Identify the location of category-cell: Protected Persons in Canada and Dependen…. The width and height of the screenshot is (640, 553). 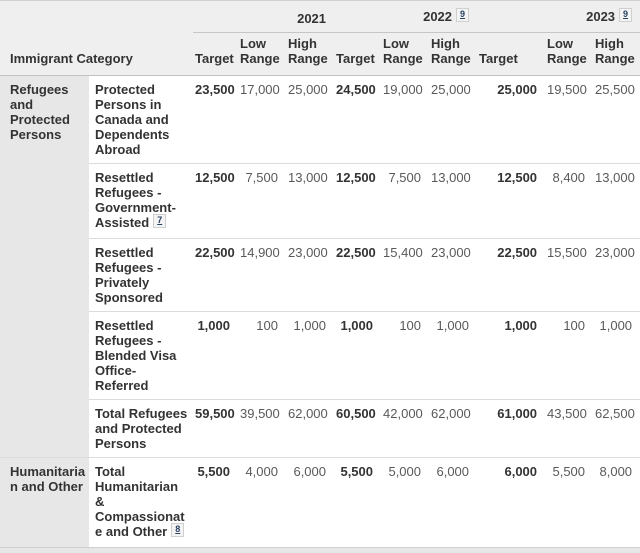
(141, 119).